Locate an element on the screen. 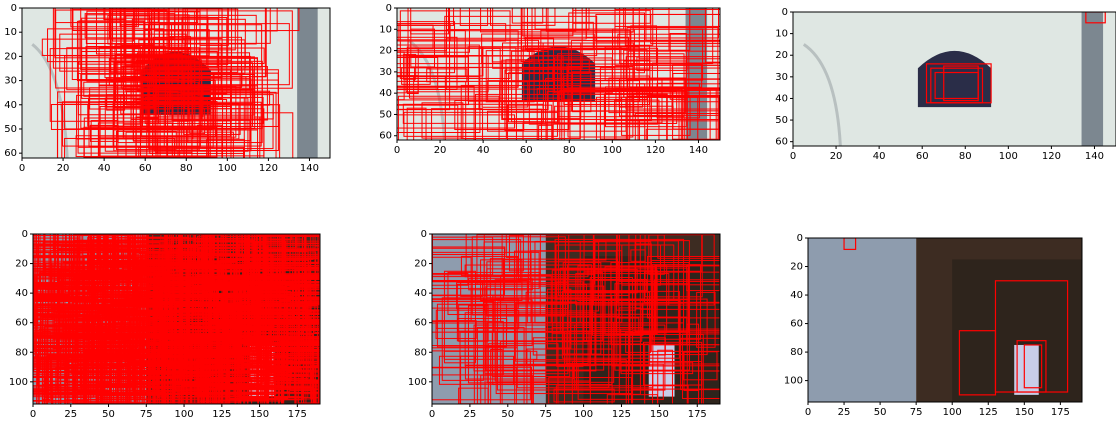 Image resolution: width=1116 pixels, height=425 pixels. y-tick-label: 100 is located at coordinates (417, 382).